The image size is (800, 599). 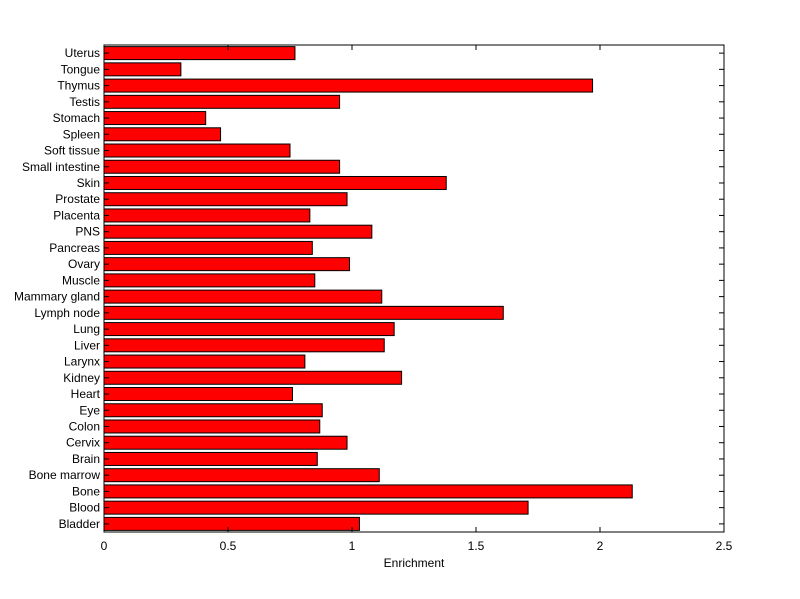 What do you see at coordinates (222, 101) in the screenshot?
I see `bar-testis` at bounding box center [222, 101].